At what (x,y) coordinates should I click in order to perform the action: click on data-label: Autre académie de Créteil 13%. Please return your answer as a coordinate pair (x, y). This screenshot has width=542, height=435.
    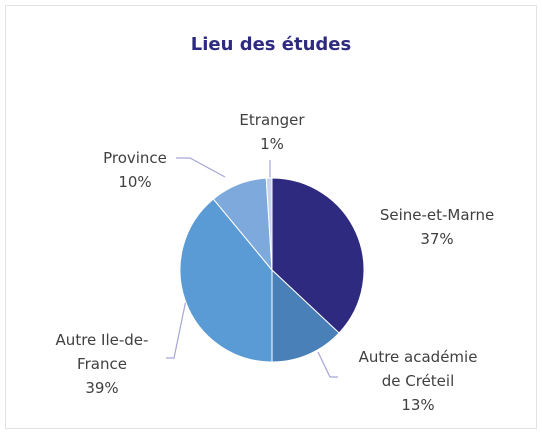
    Looking at the image, I should click on (418, 381).